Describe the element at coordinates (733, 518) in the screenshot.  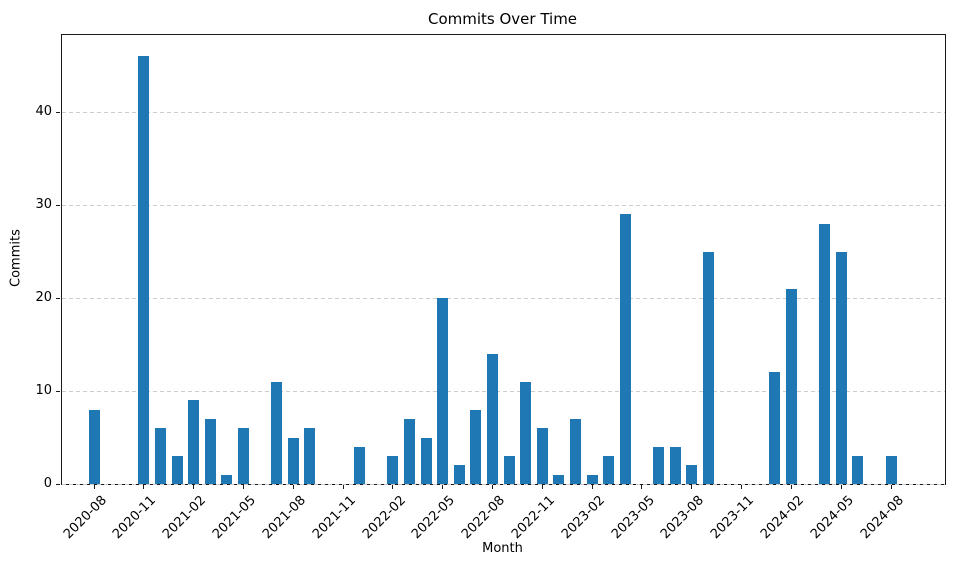
I see `x-tick-label: 2023-11` at that location.